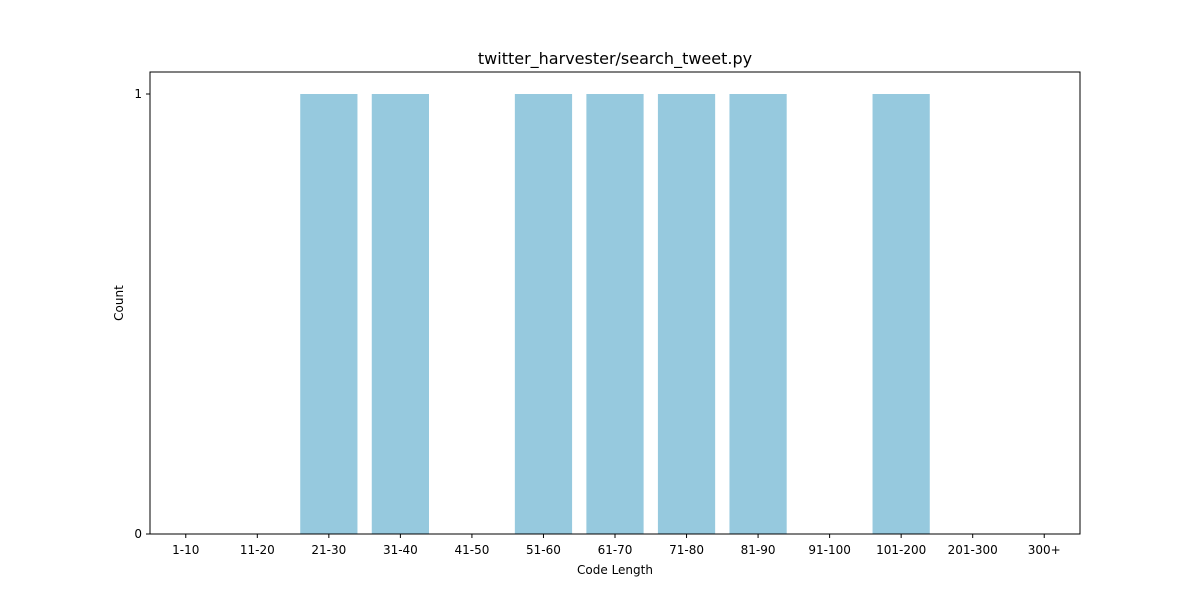  I want to click on x-tick-label: 61-70, so click(615, 550).